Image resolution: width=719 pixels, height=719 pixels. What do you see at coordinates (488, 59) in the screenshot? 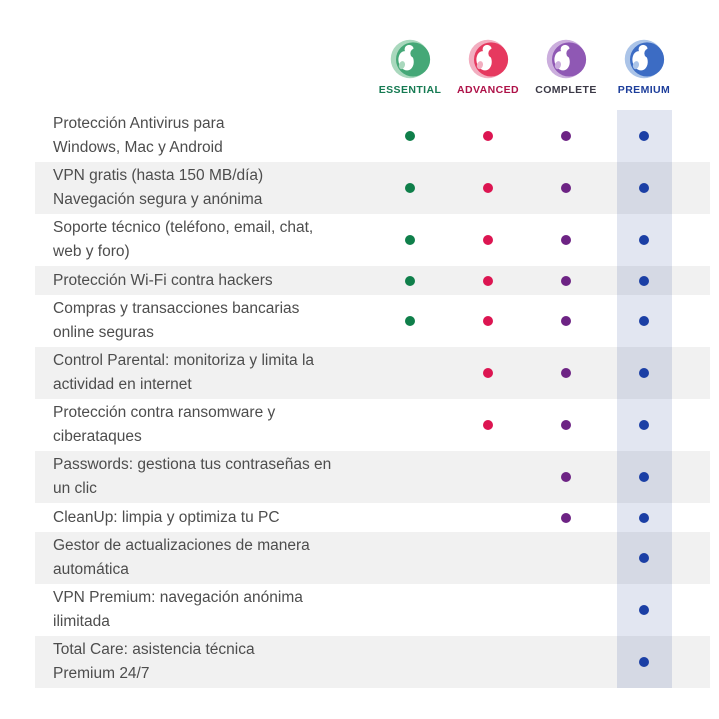
I see `advanced-logo-icon` at bounding box center [488, 59].